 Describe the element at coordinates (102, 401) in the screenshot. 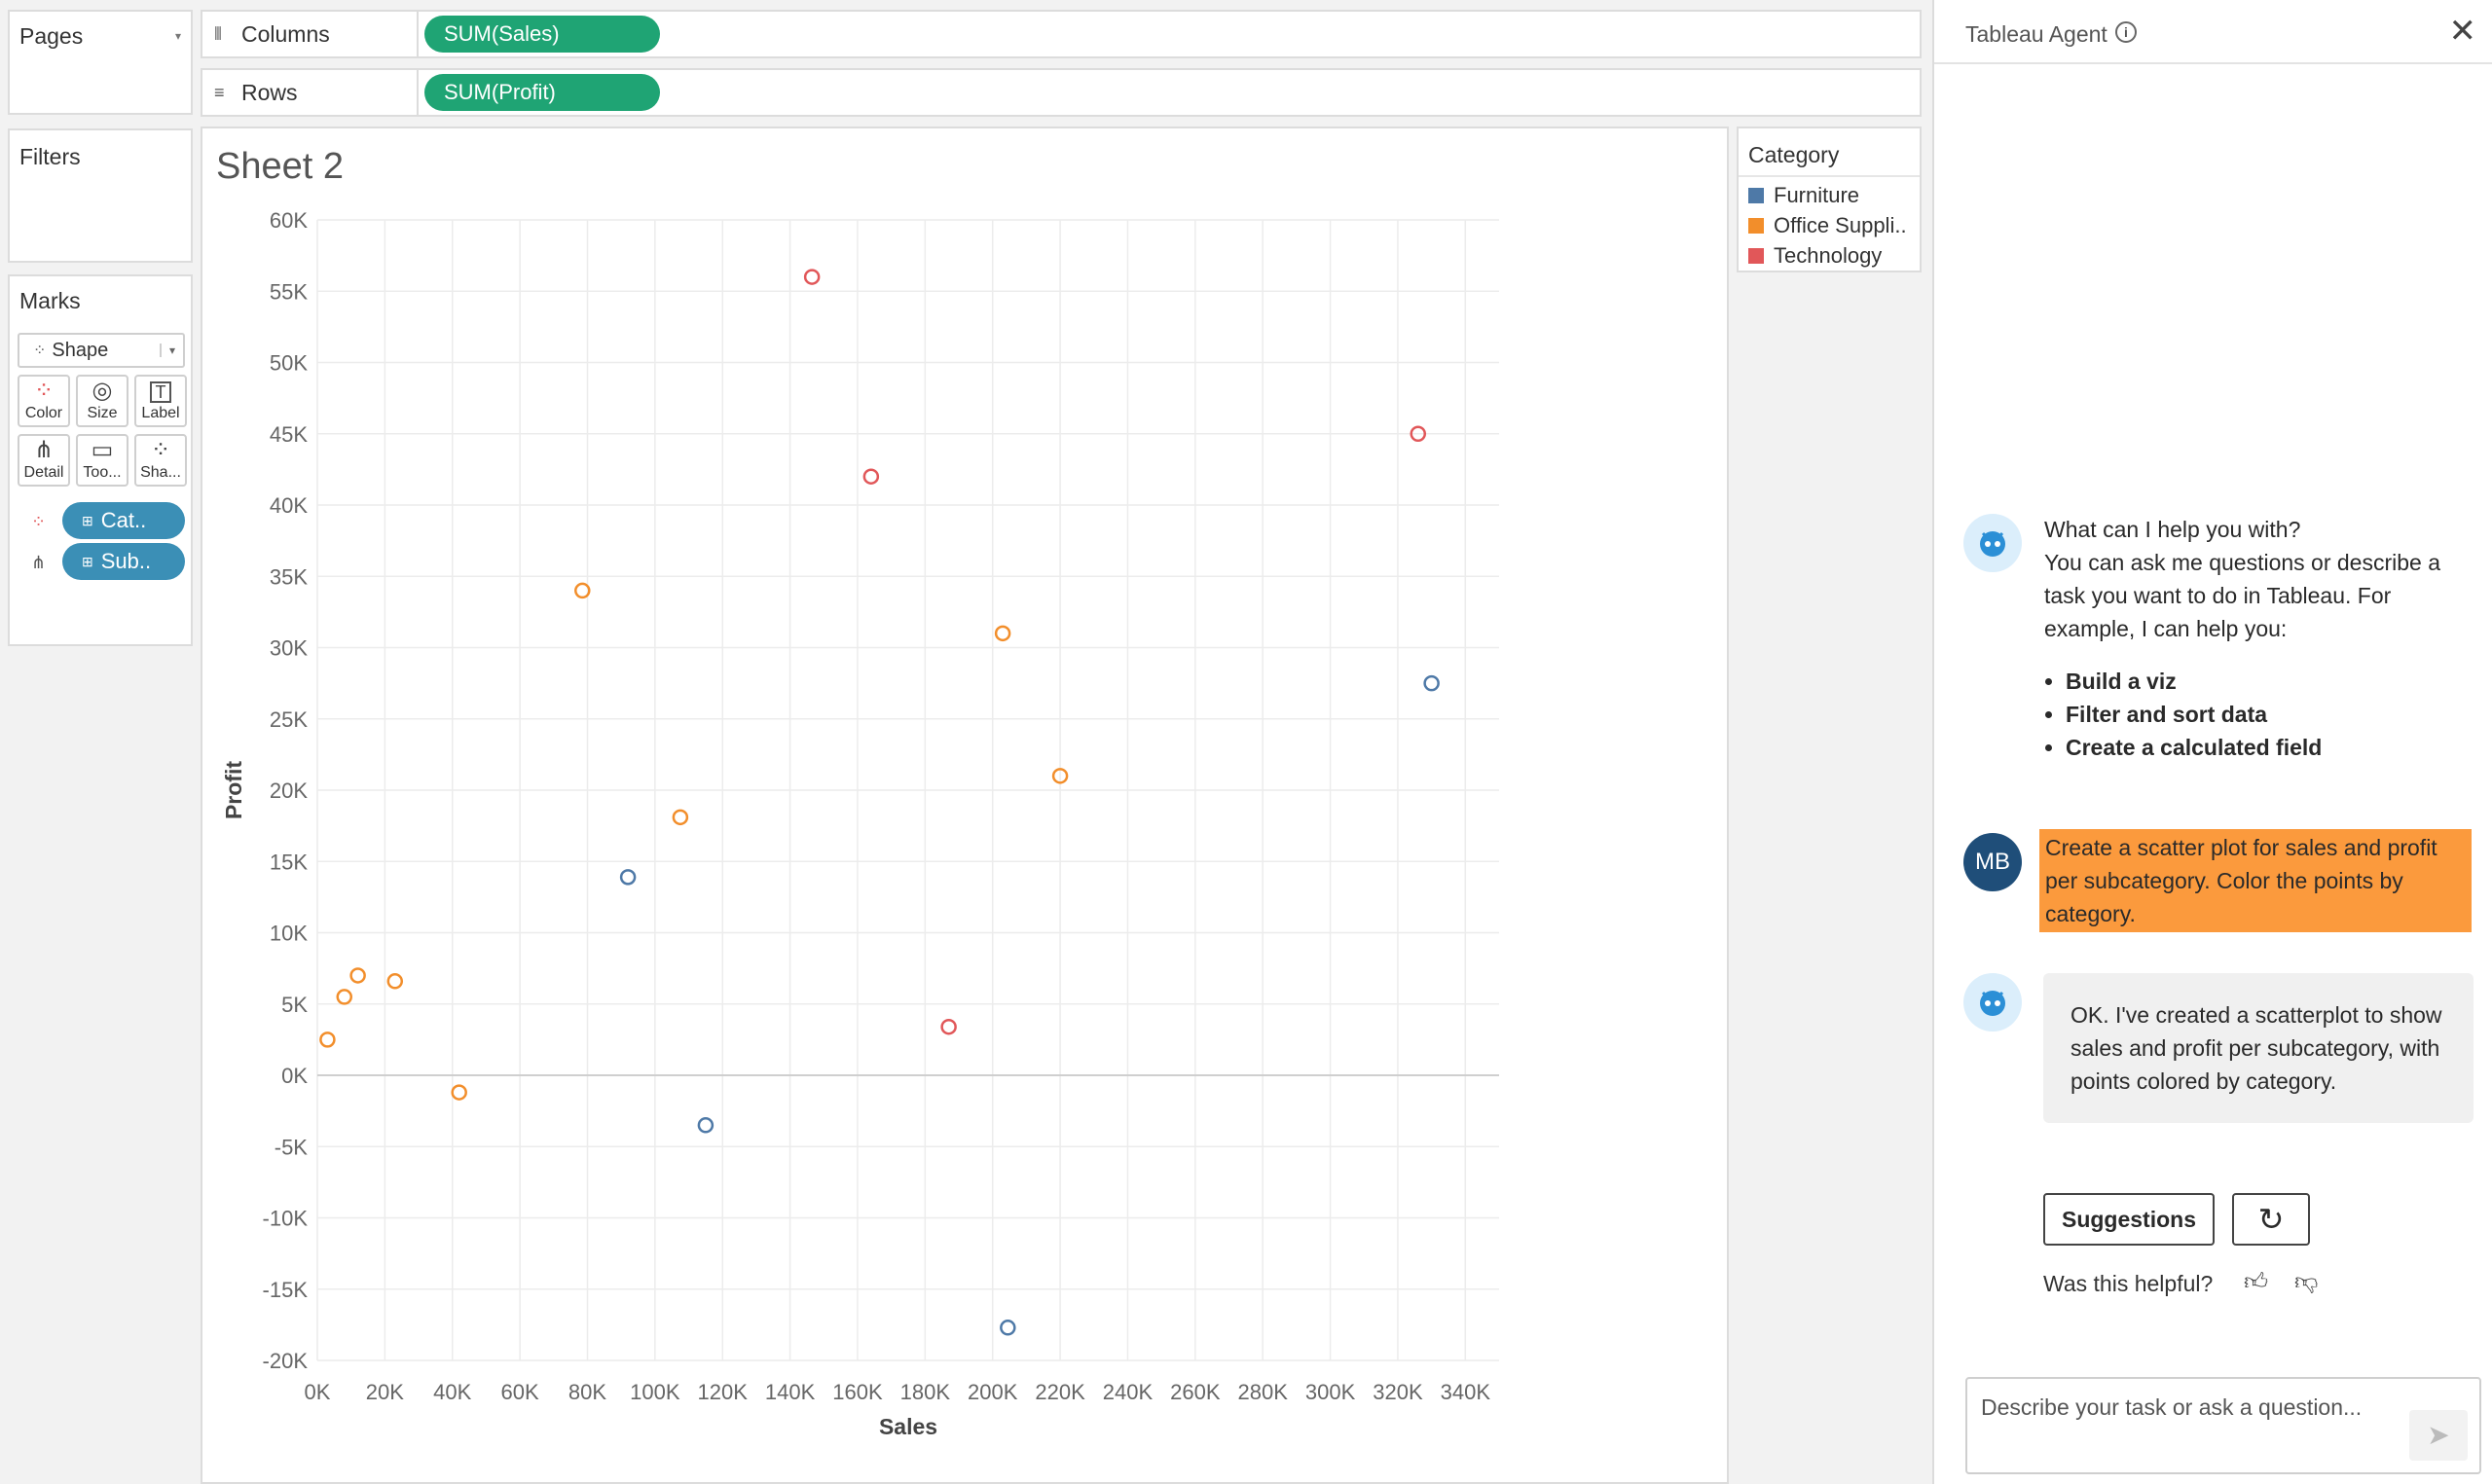

I see `size-button: ◎ Size` at that location.